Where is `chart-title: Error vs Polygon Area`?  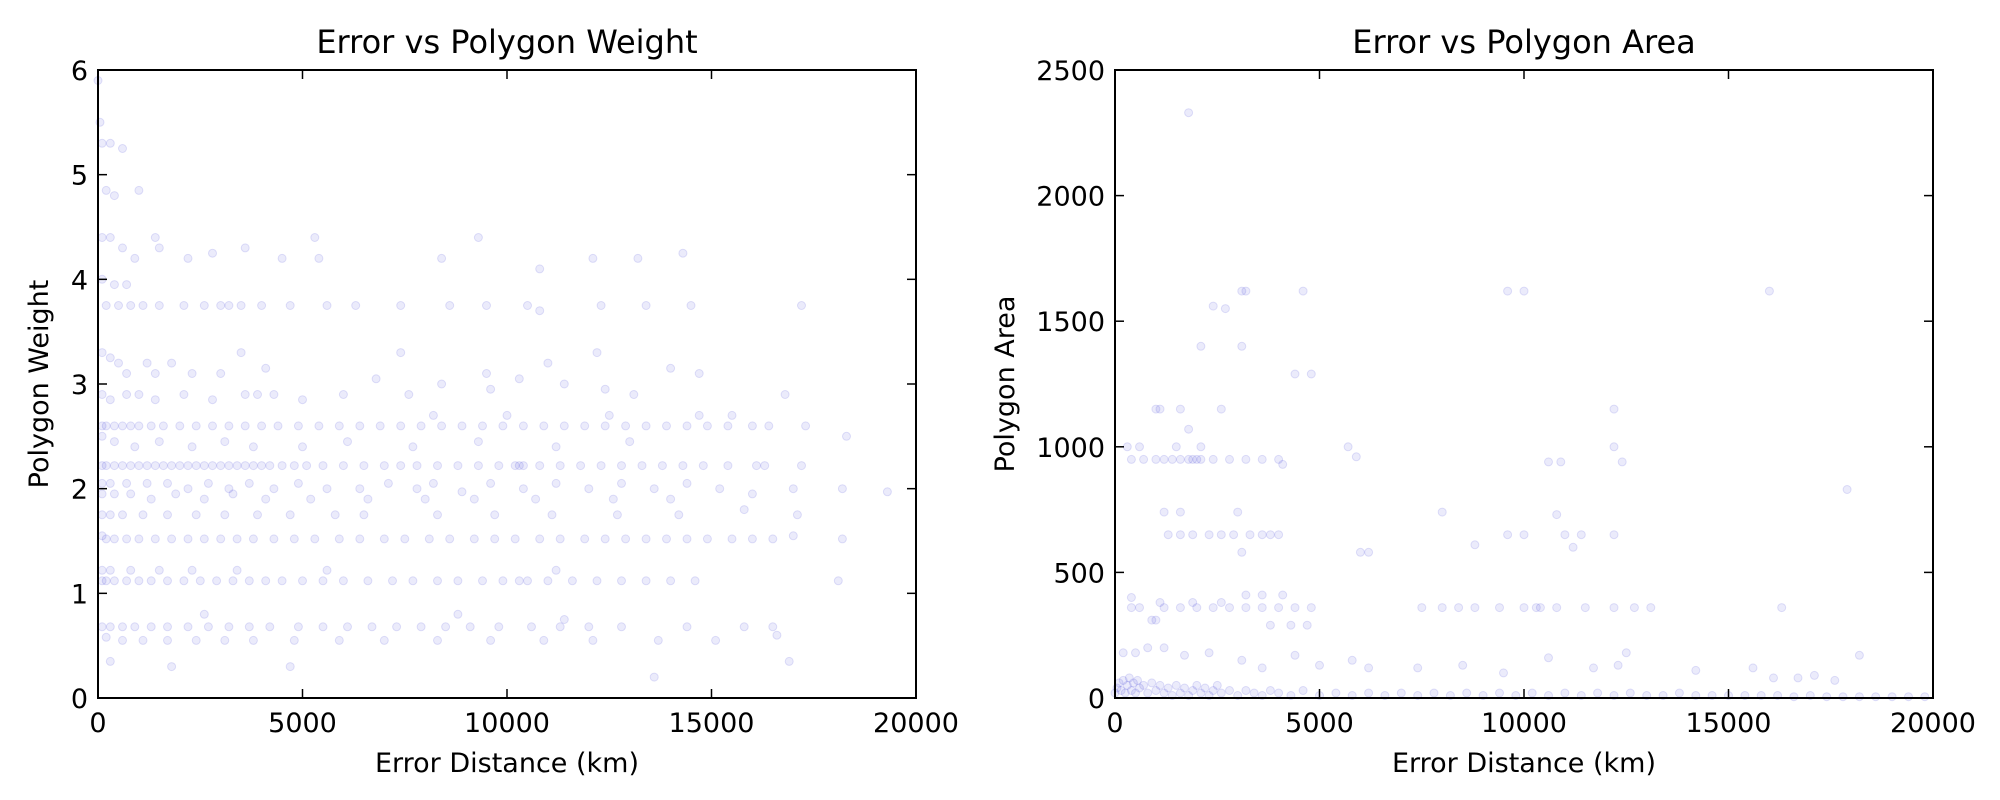
chart-title: Error vs Polygon Area is located at coordinates (1524, 42).